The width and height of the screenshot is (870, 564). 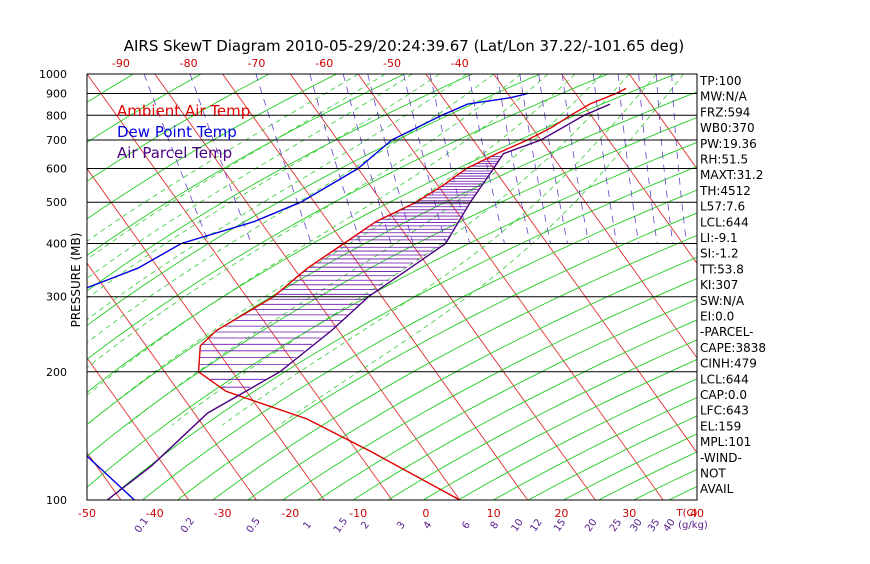 What do you see at coordinates (720, 81) in the screenshot?
I see `index-label: TP:100` at bounding box center [720, 81].